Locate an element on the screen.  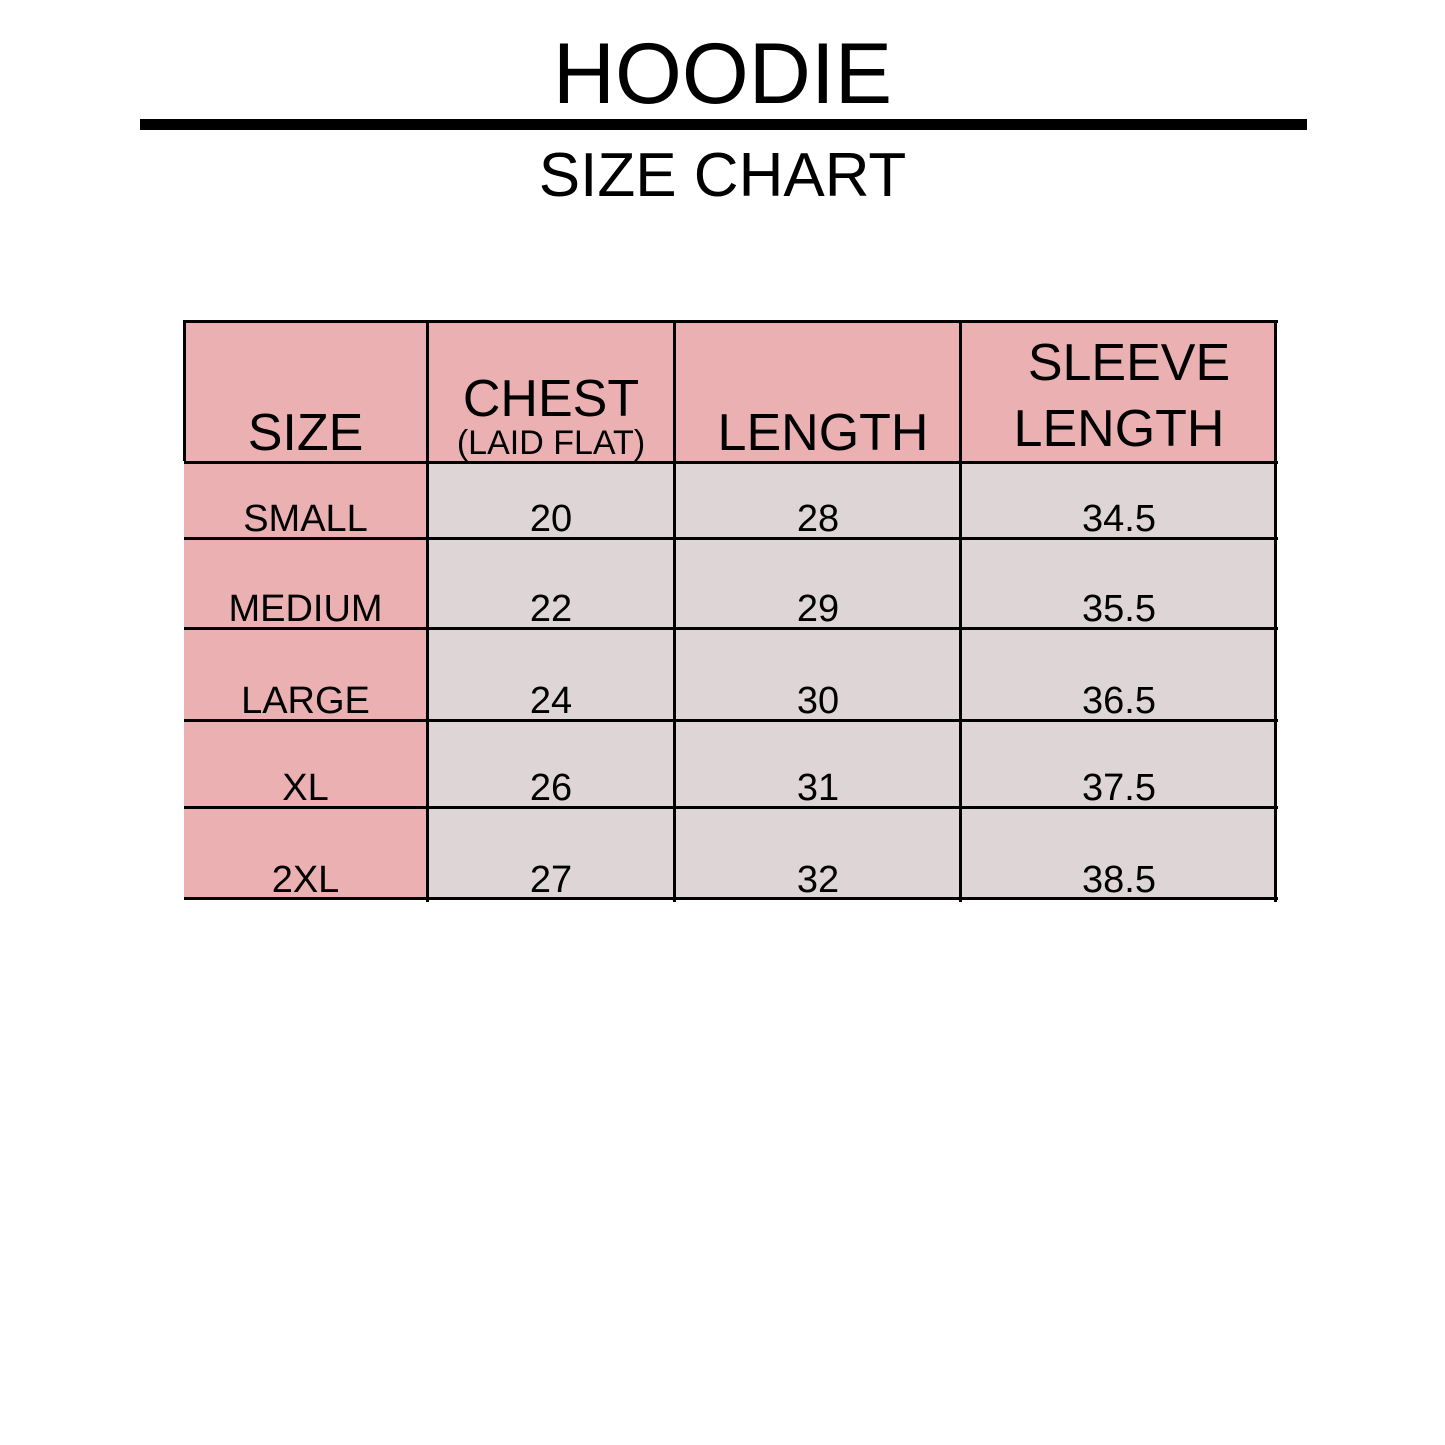
cell-length: 31 is located at coordinates (818, 764).